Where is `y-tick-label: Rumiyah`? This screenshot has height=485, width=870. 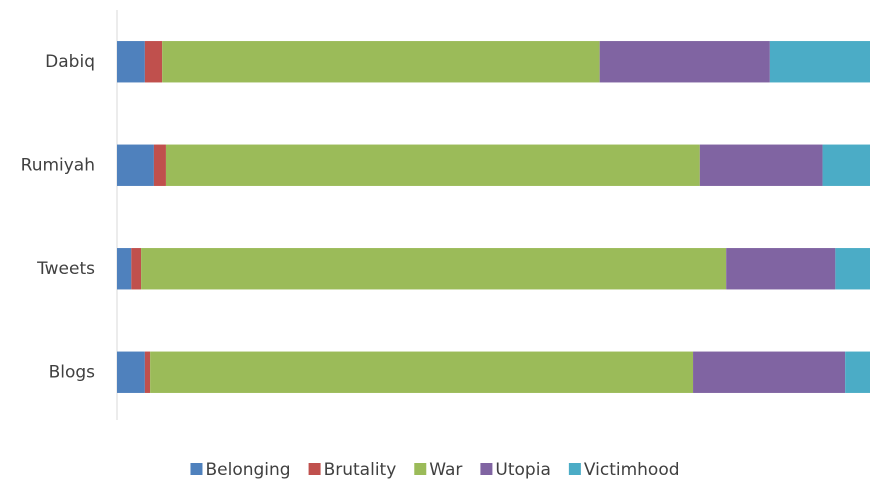
y-tick-label: Rumiyah is located at coordinates (58, 165).